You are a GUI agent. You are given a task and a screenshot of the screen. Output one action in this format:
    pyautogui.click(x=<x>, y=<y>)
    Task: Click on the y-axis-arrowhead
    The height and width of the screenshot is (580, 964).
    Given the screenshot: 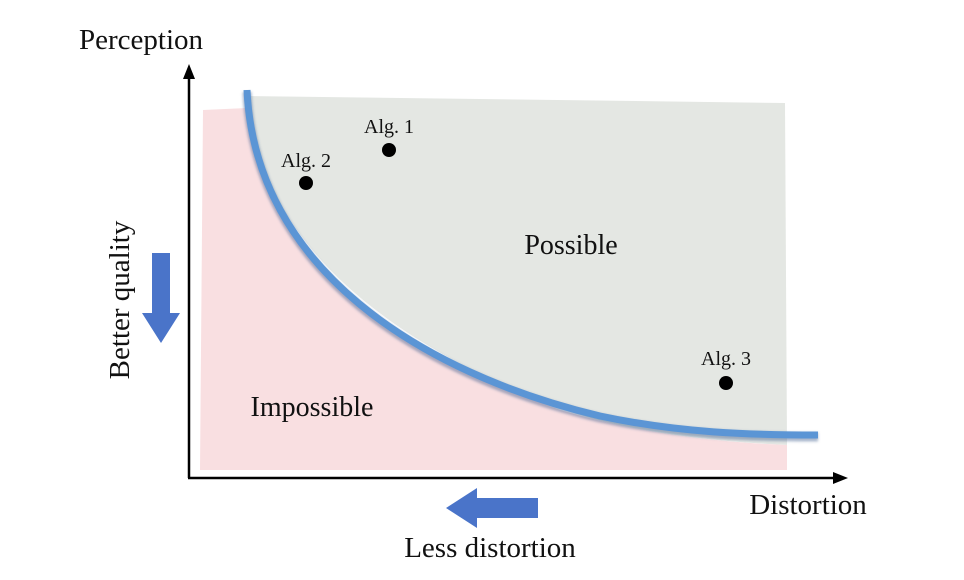 What is the action you would take?
    pyautogui.click(x=189, y=71)
    